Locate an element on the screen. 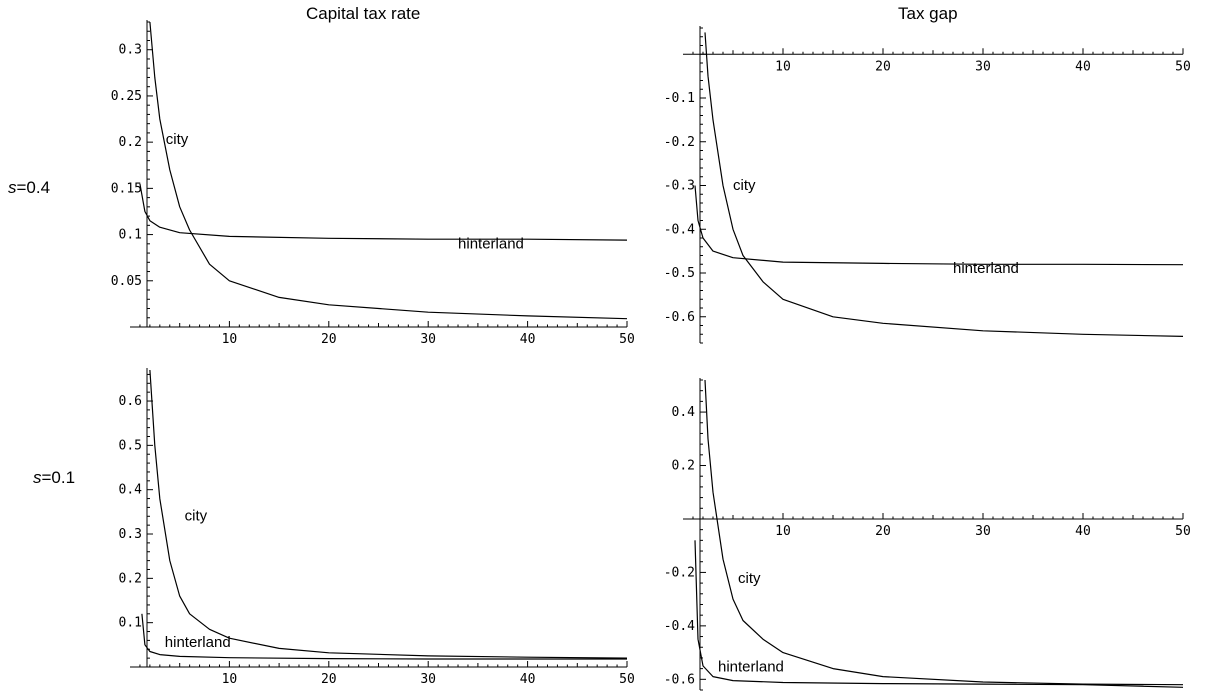 Image resolution: width=1205 pixels, height=698 pixels. y-tick-label: 0.15 is located at coordinates (126, 188).